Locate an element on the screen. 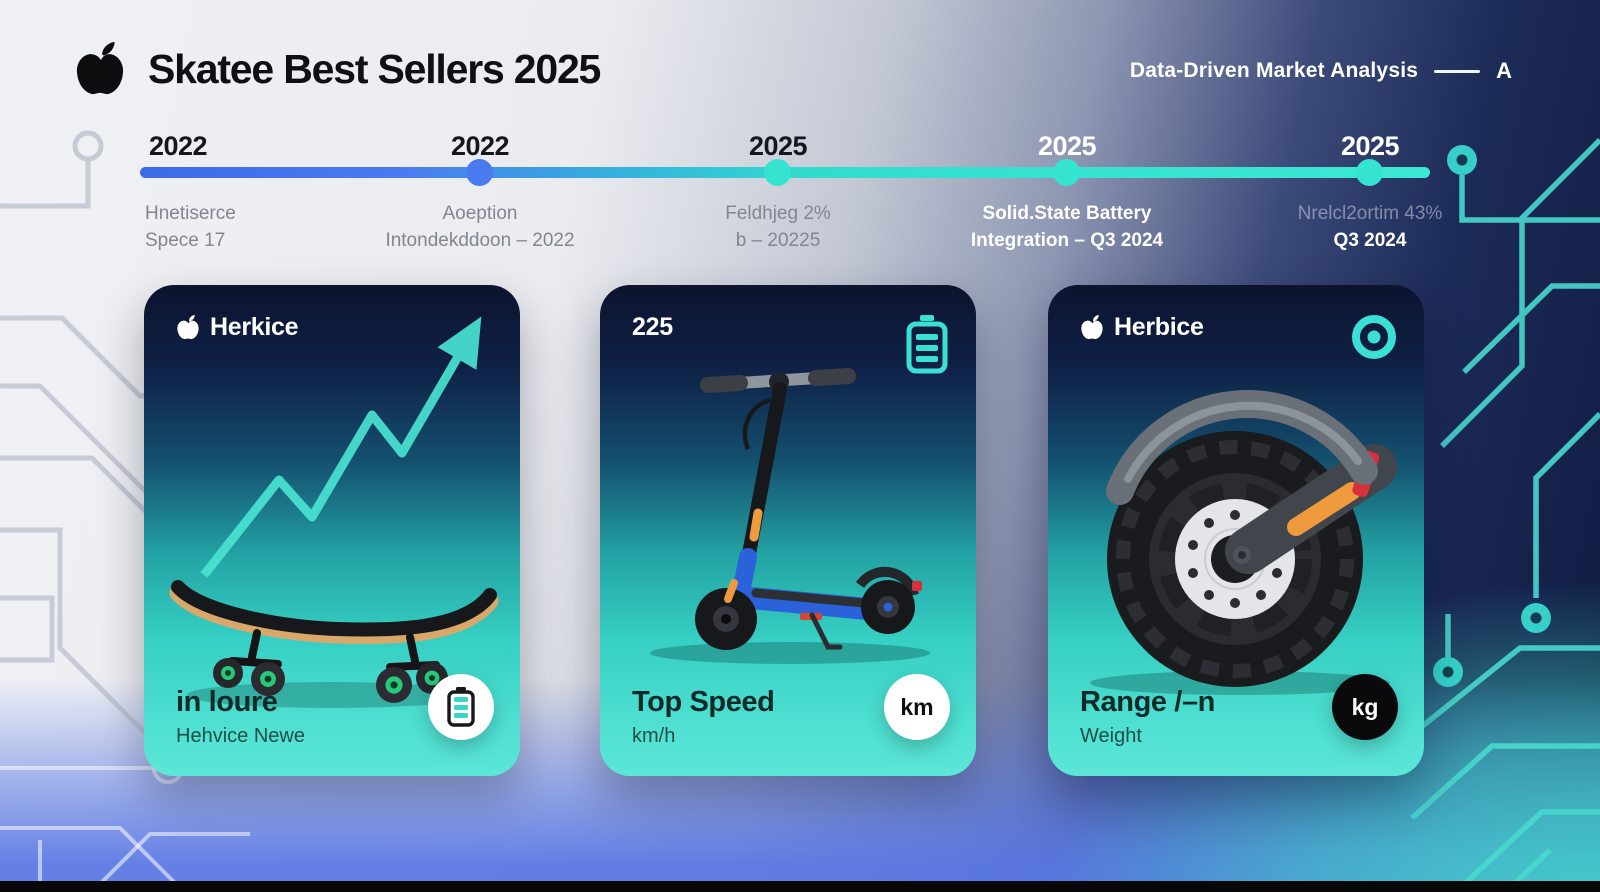 The height and width of the screenshot is (892, 1600). scooter-image is located at coordinates (790, 516).